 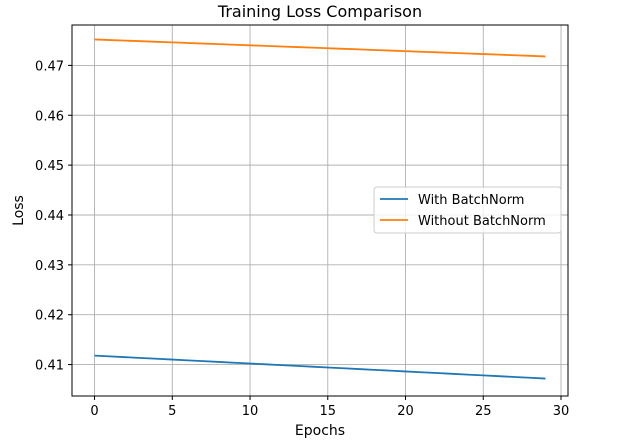 I want to click on y-tick-label: 0.44, so click(x=49, y=216).